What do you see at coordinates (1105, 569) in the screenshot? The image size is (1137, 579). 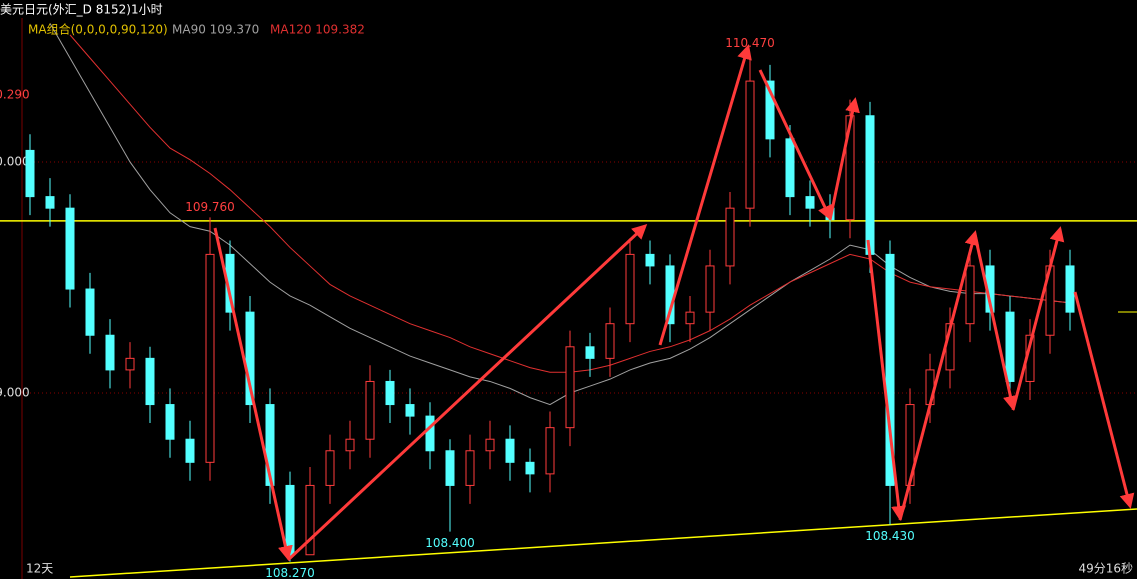 I see `countdown-label: 49分16秒` at bounding box center [1105, 569].